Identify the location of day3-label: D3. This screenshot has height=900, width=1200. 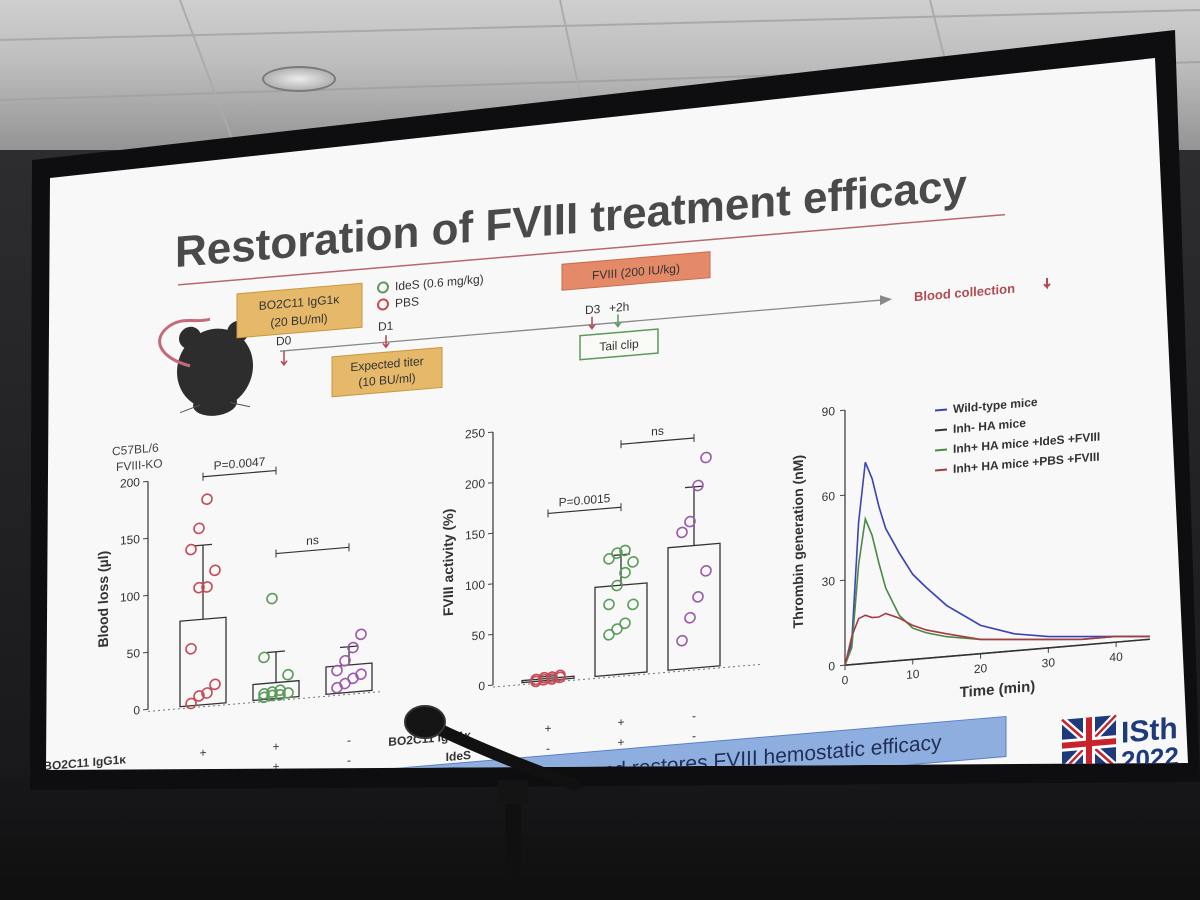
(593, 309).